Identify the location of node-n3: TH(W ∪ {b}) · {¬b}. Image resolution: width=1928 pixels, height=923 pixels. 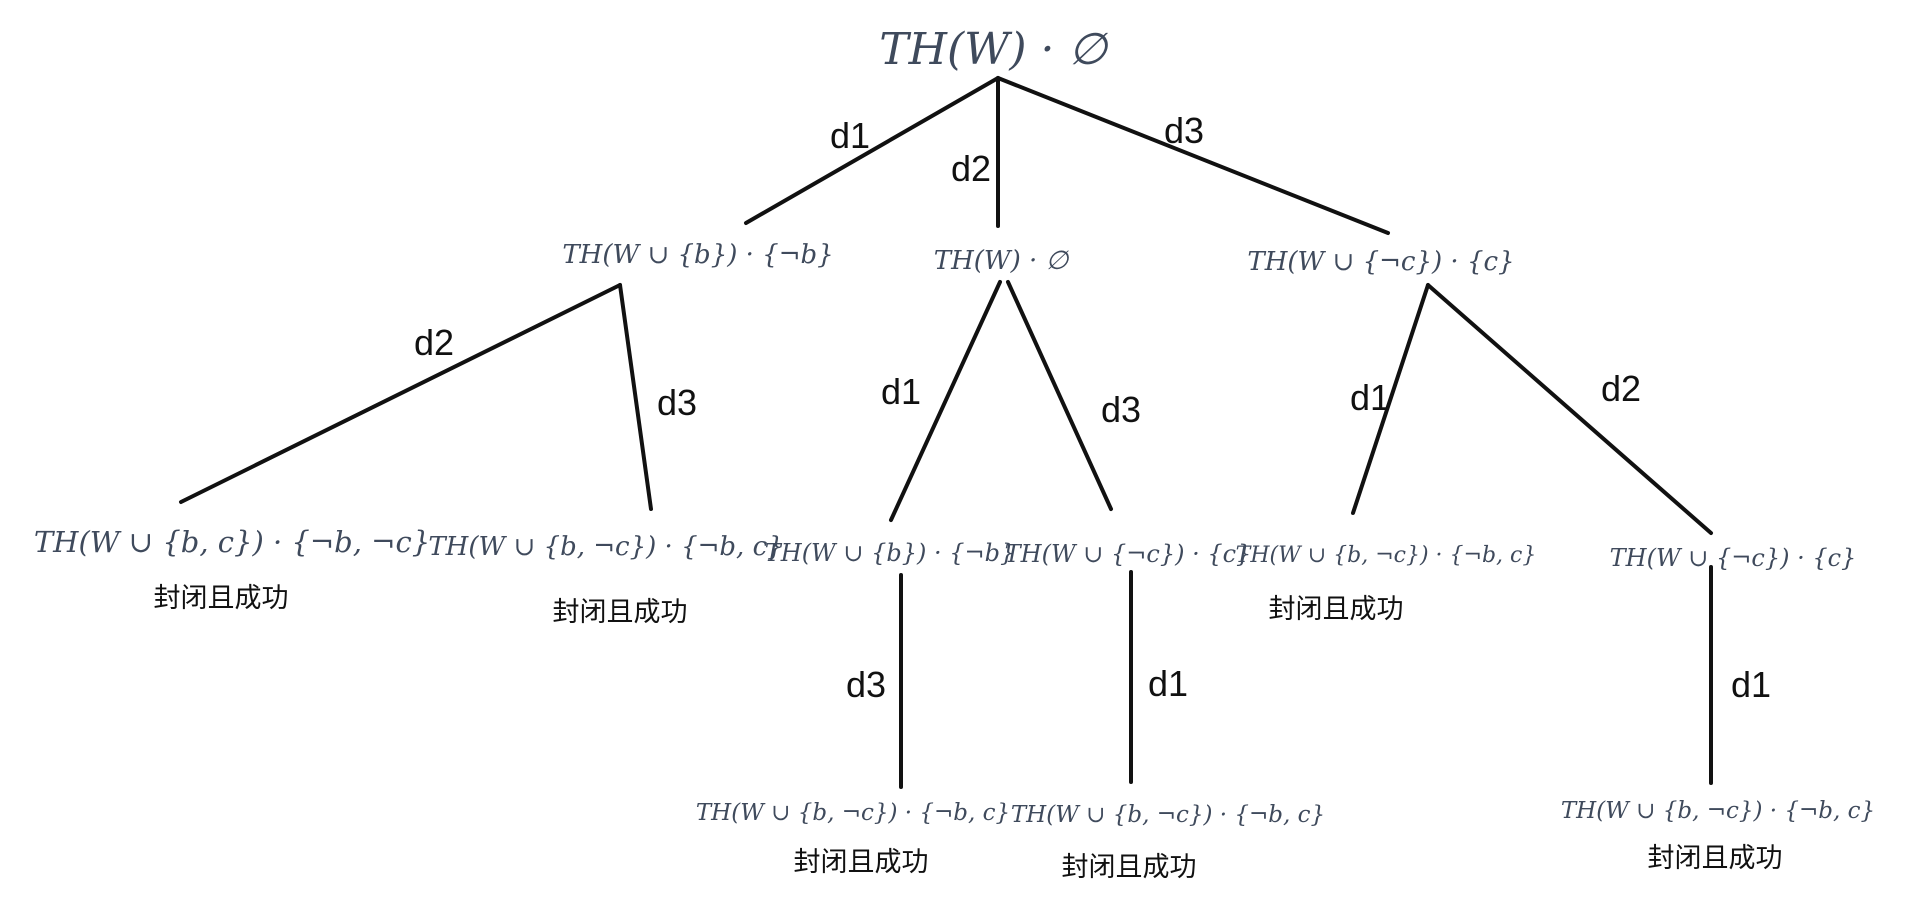
(890, 553).